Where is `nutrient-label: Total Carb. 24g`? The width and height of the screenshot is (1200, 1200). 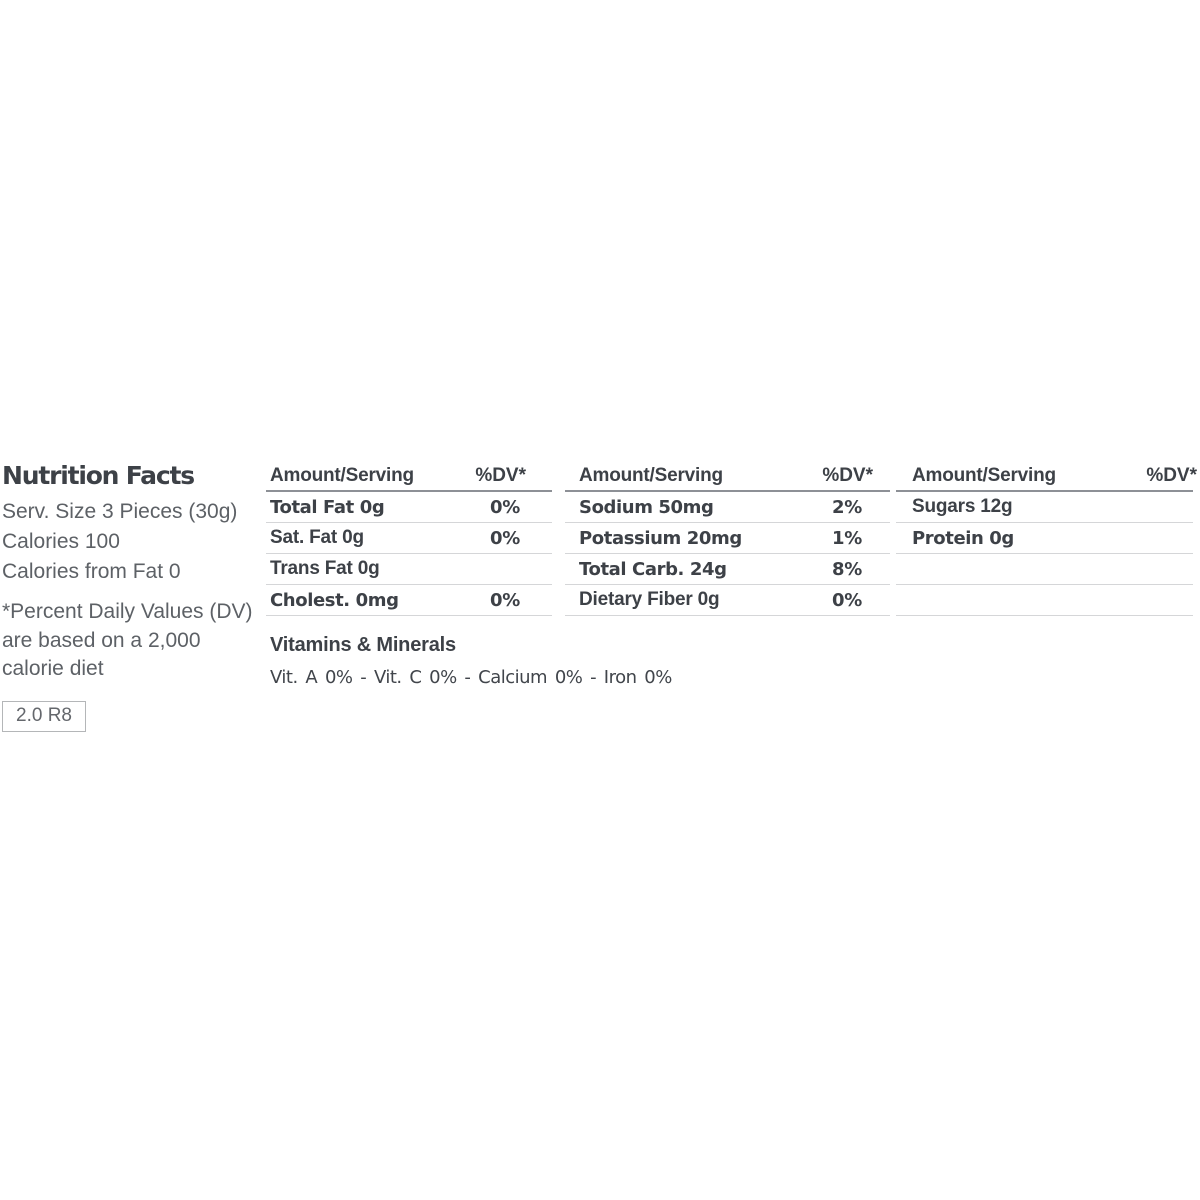 nutrient-label: Total Carb. 24g is located at coordinates (653, 569).